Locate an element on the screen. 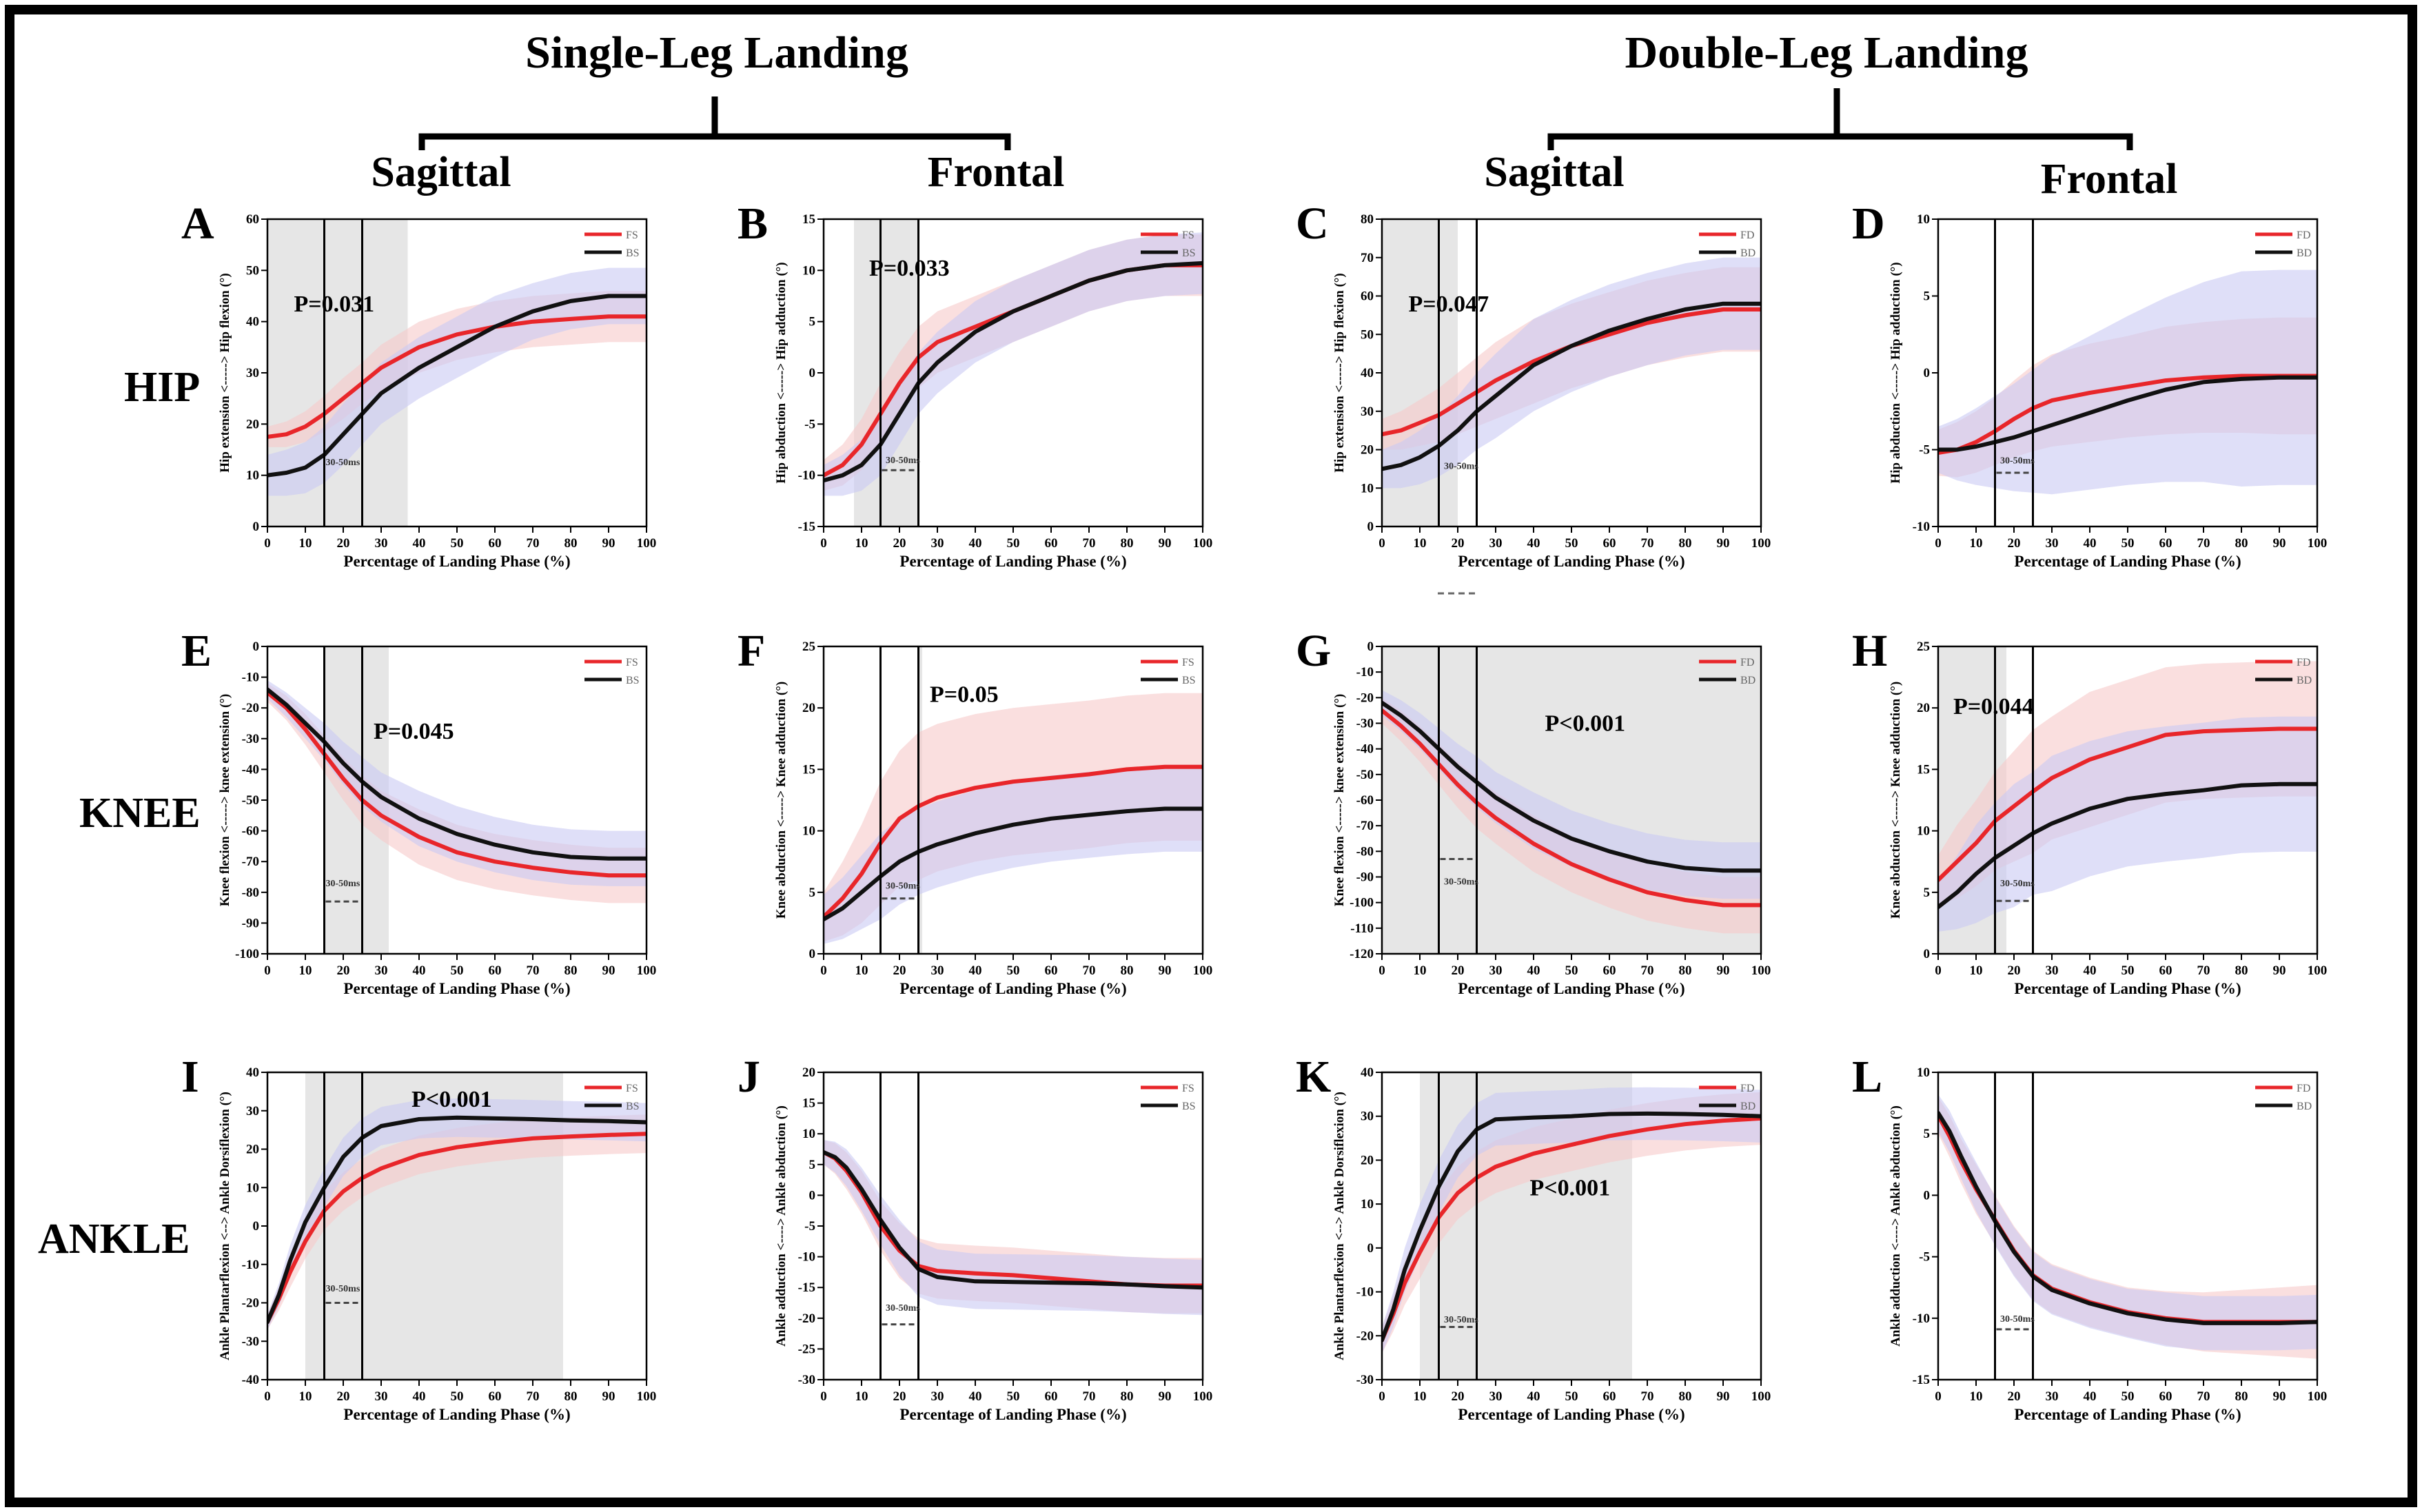  title-double-leg: Double-Leg Landing is located at coordinates (1827, 53).